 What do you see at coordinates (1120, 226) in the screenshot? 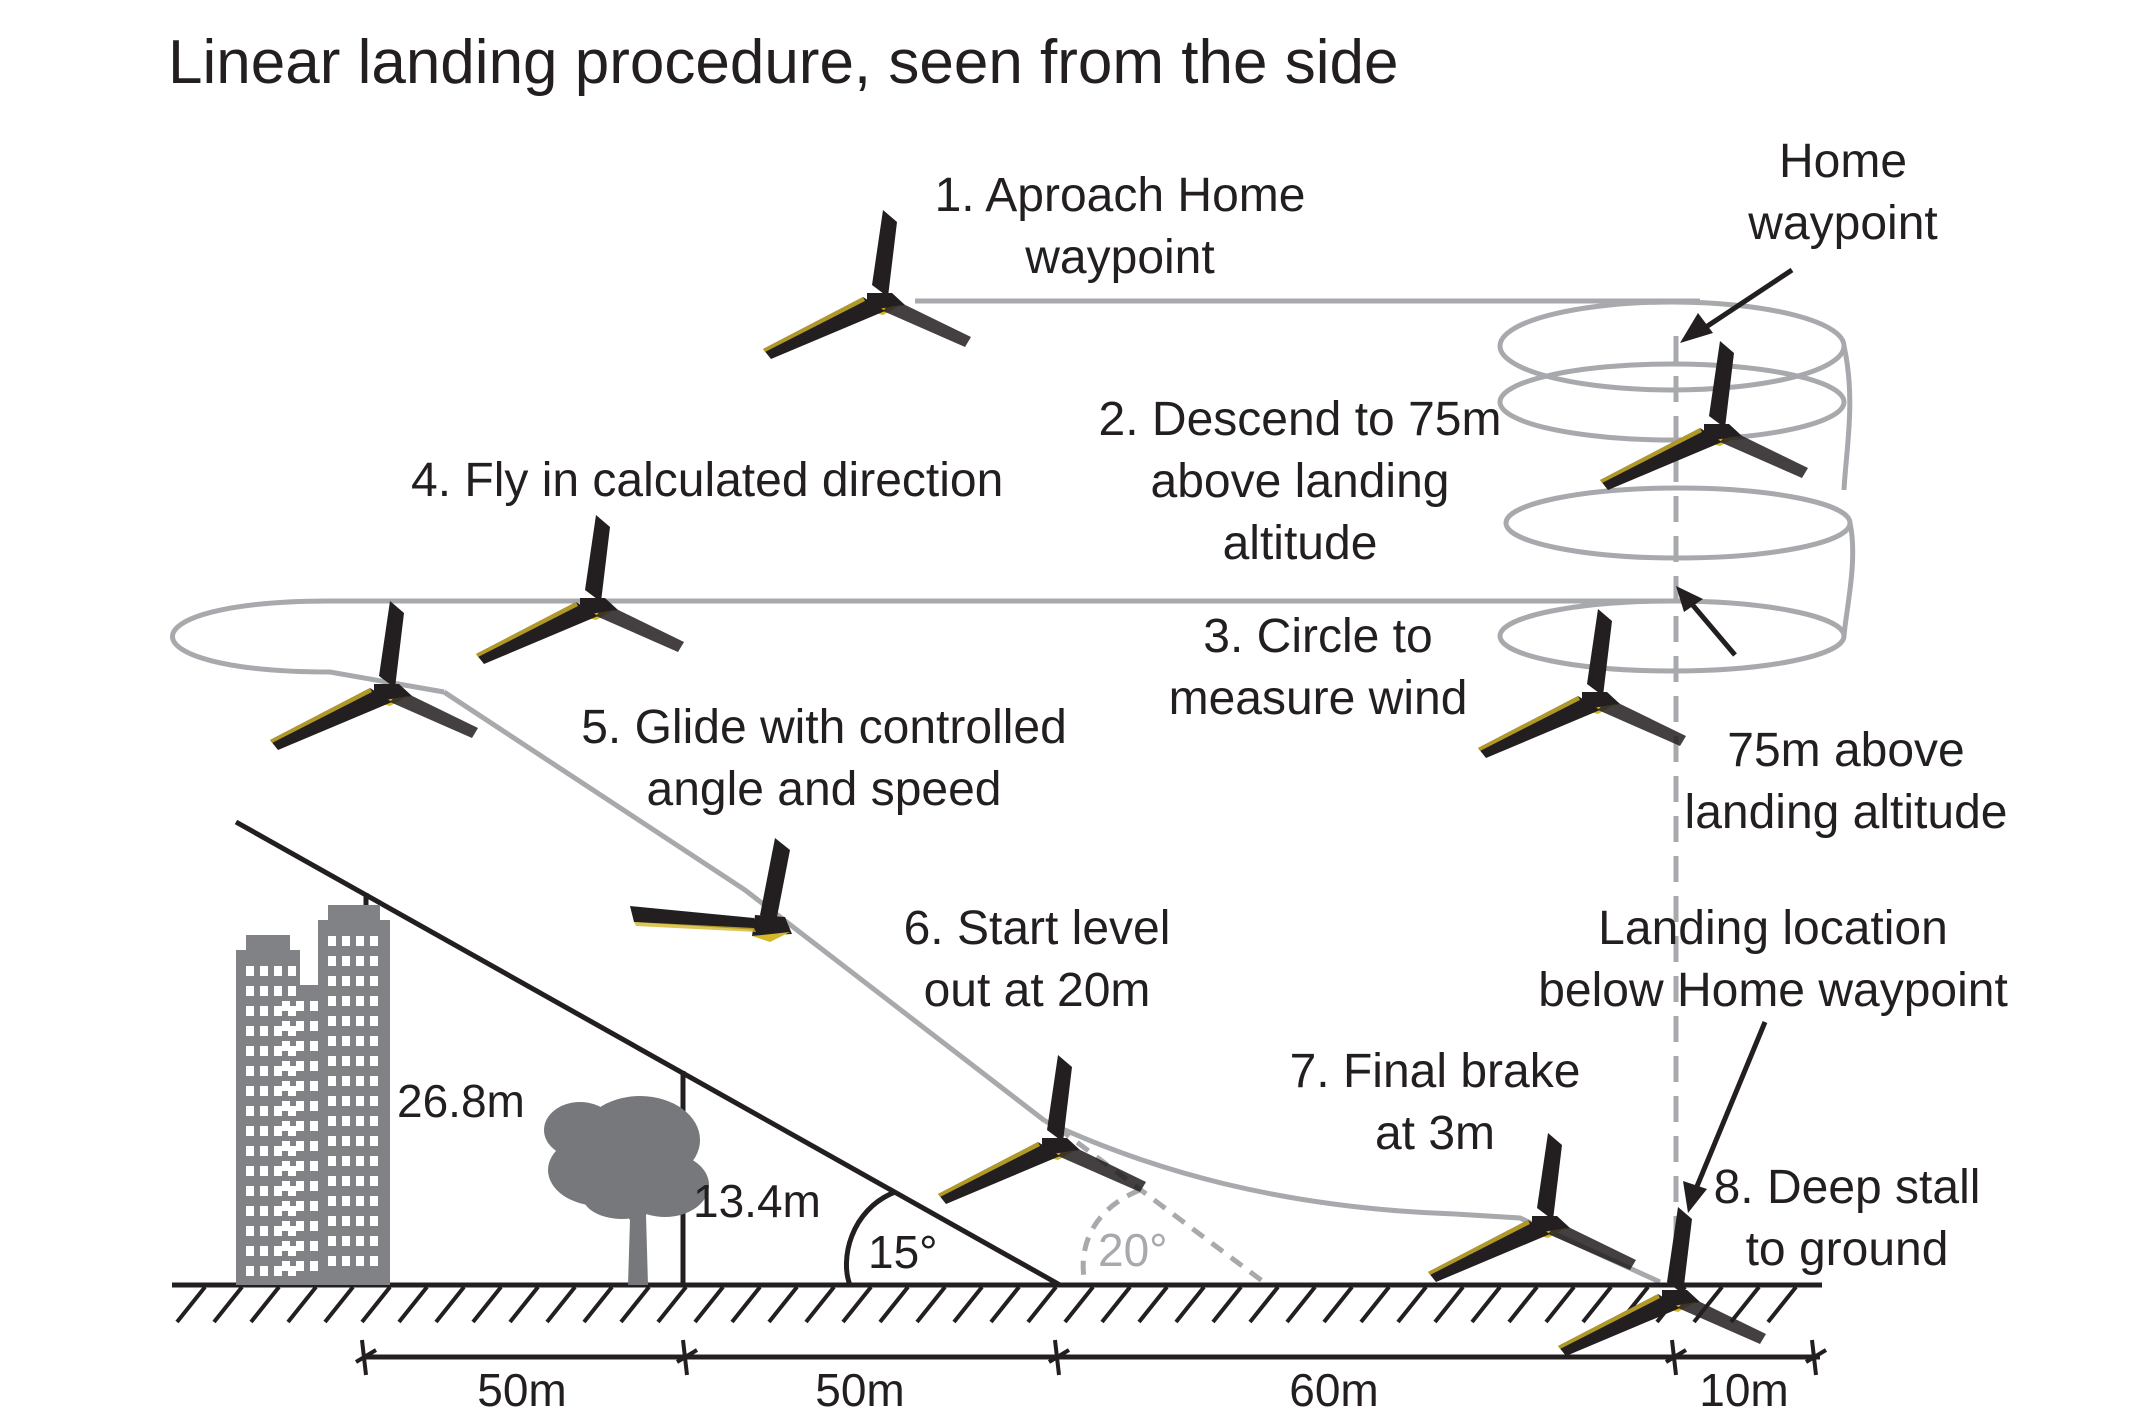
I see `step-1-label: 1. Aproach Home waypoint` at bounding box center [1120, 226].